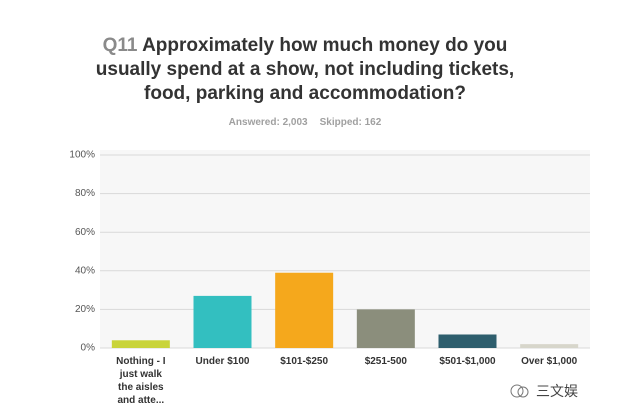  Describe the element at coordinates (519, 391) in the screenshot. I see `watermark-icon` at that location.